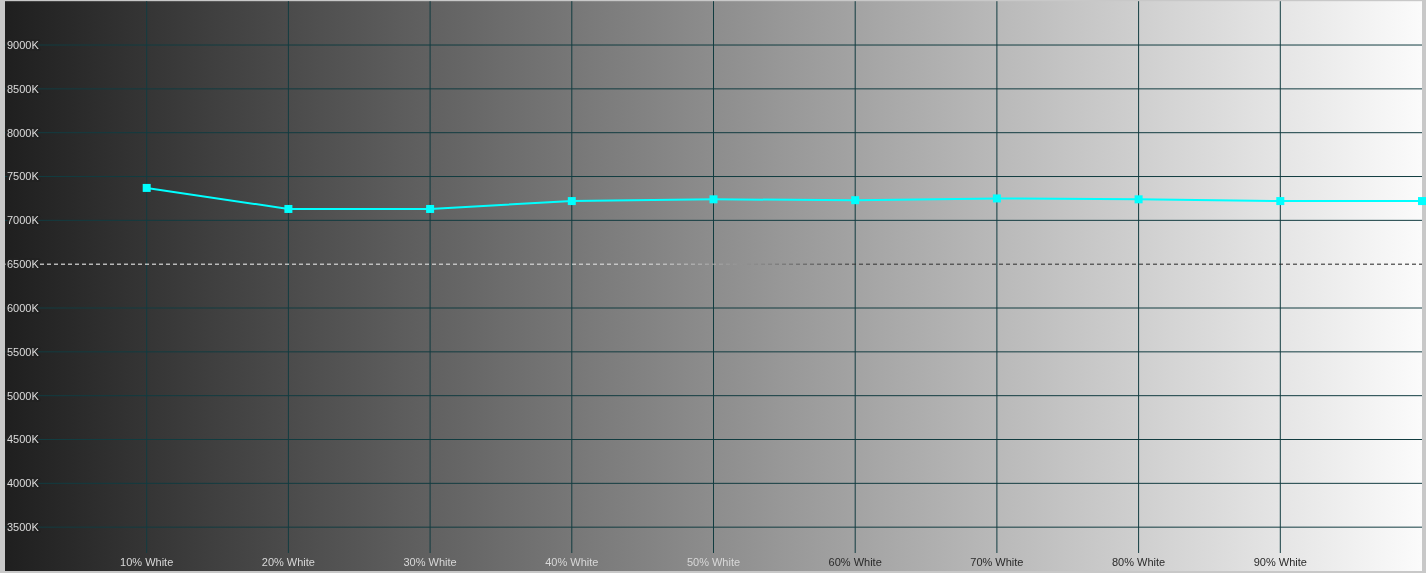  Describe the element at coordinates (23, 176) in the screenshot. I see `y-tick-label: 7500K` at that location.